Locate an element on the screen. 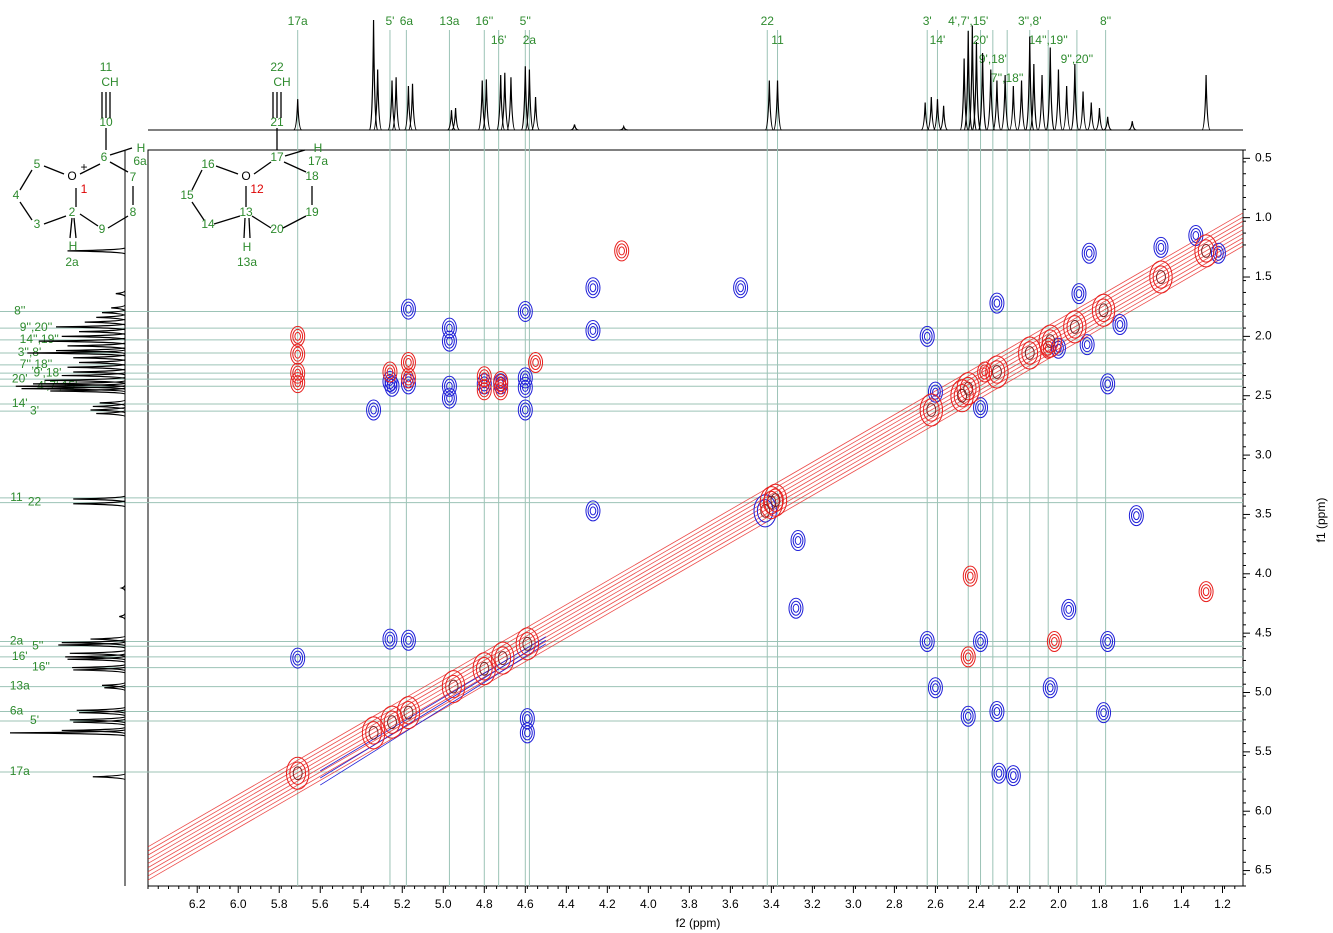 This screenshot has width=1333, height=933. atom-label: O is located at coordinates (245, 176).